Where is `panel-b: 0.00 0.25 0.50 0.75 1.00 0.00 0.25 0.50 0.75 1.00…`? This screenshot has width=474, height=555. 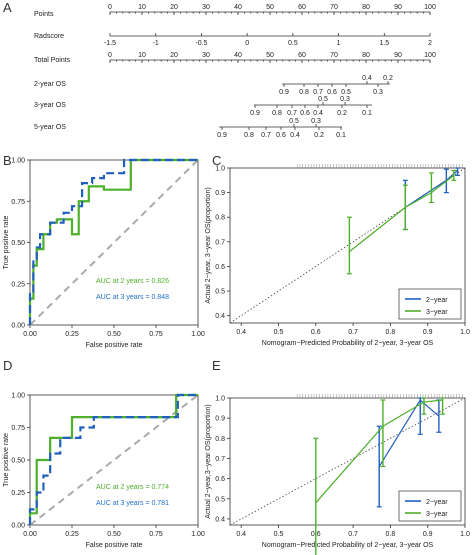 panel-b: 0.00 0.25 0.50 0.75 1.00 0.00 0.25 0.50 0.75 1.00… is located at coordinates (104, 254).